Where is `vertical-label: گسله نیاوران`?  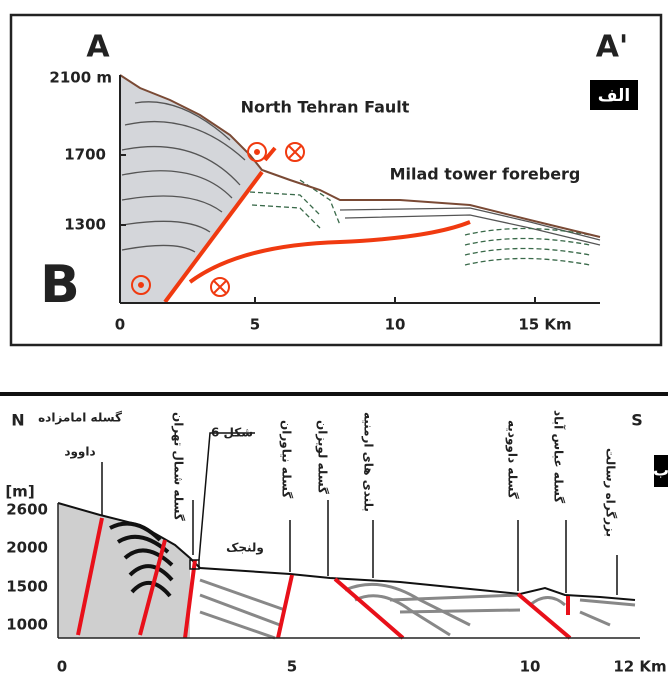 vertical-label: گسله نیاوران is located at coordinates (286, 459).